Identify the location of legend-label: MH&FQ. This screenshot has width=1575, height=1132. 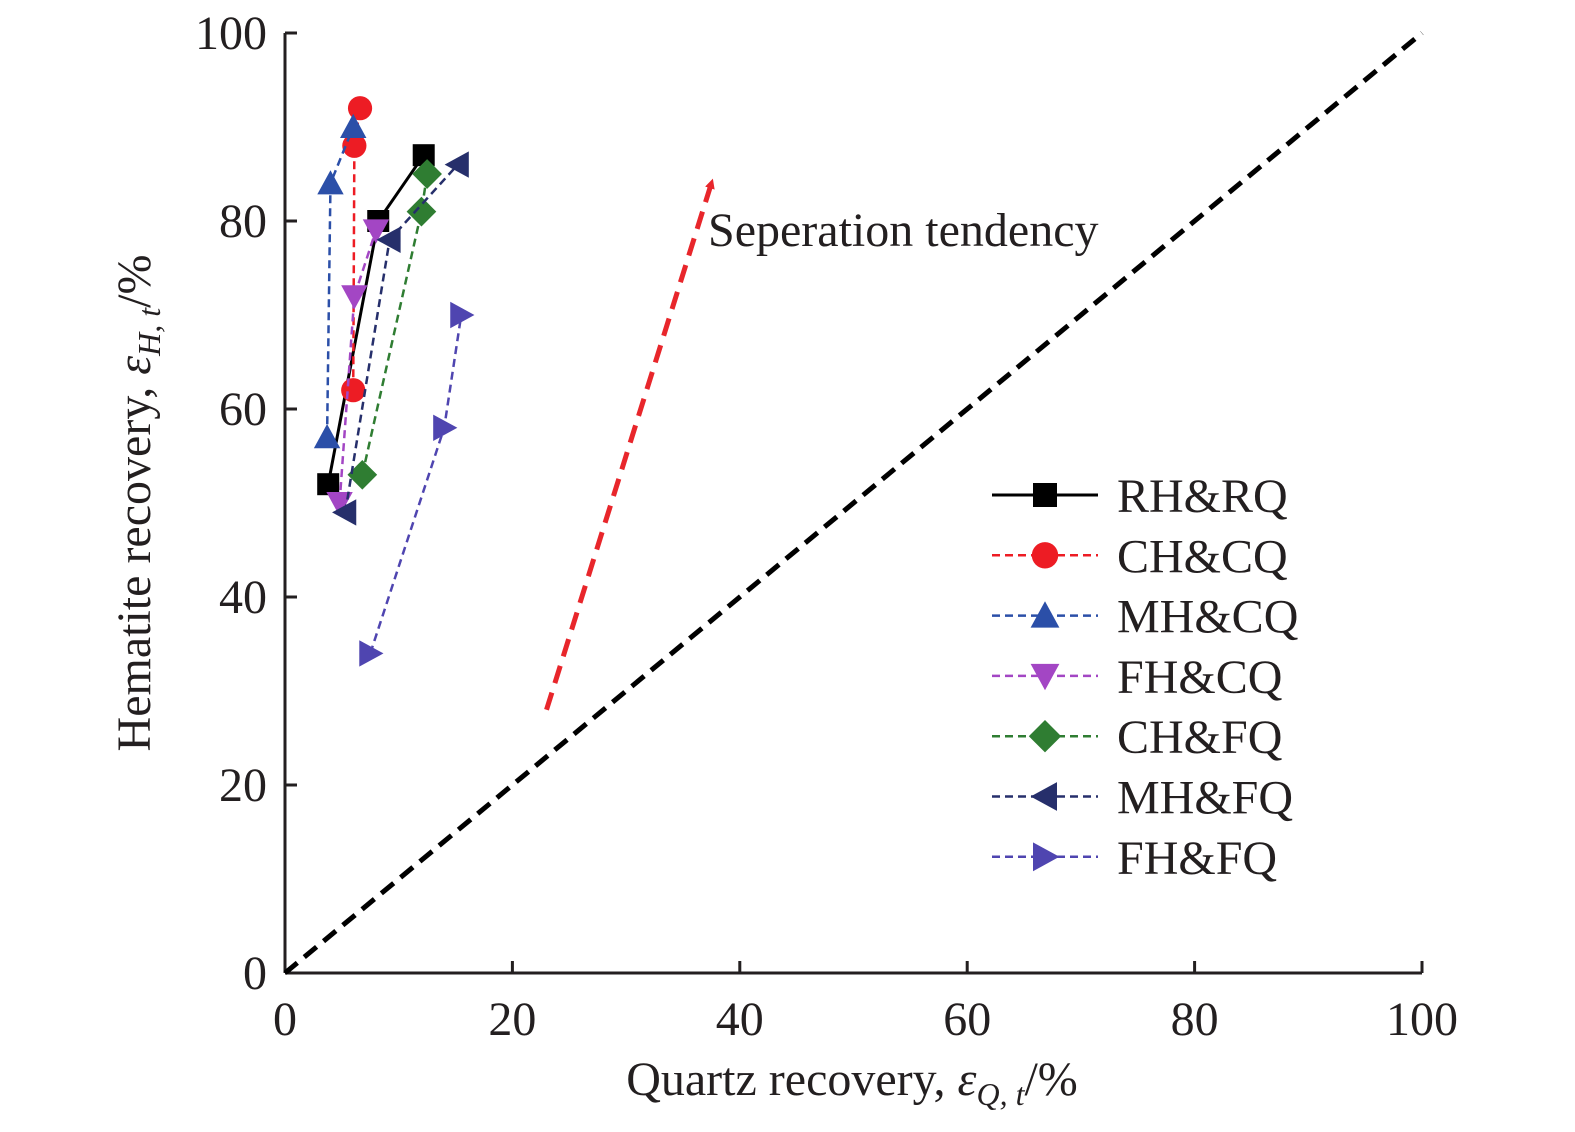
(1205, 798).